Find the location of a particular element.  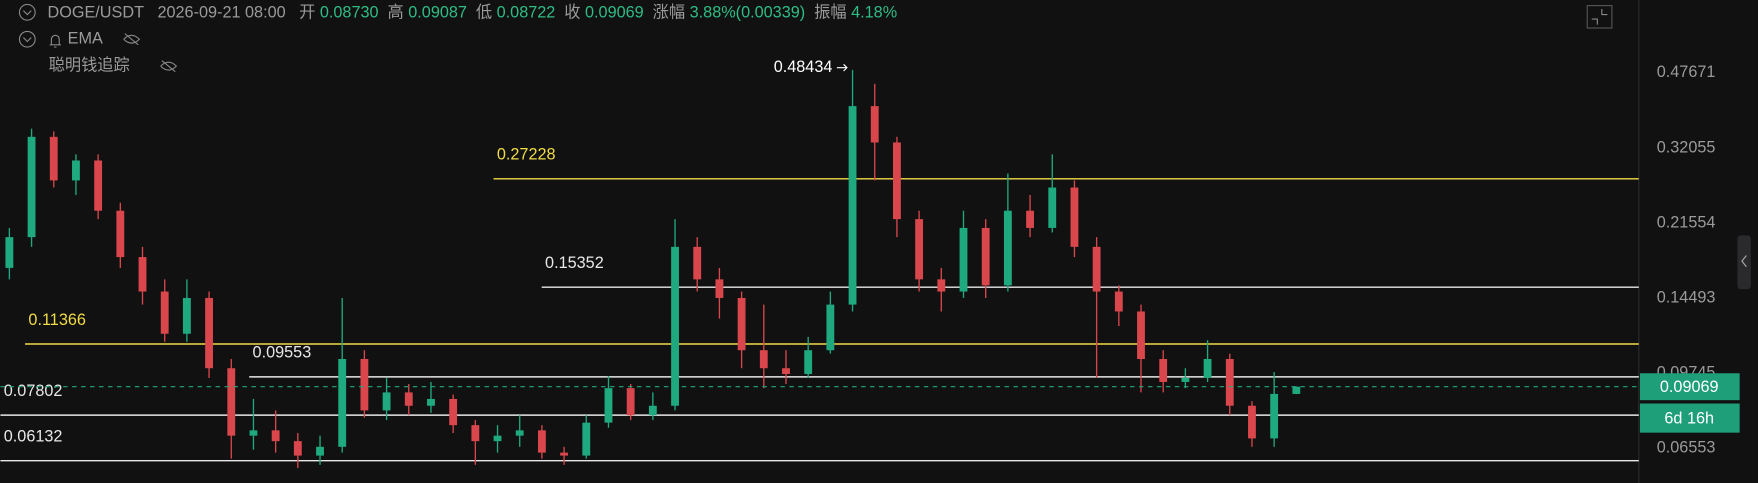

level-label: 0.06132 is located at coordinates (33, 436).